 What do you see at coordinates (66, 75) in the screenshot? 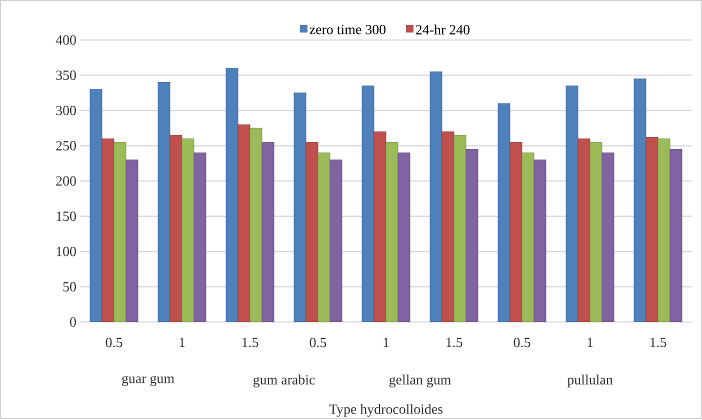
I see `y-tick-label: 350` at bounding box center [66, 75].